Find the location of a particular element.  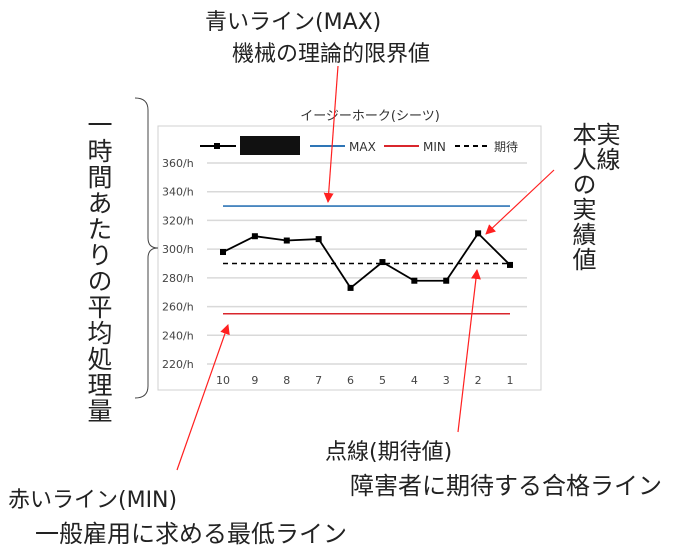

arrow-actual is located at coordinates (520, 202).